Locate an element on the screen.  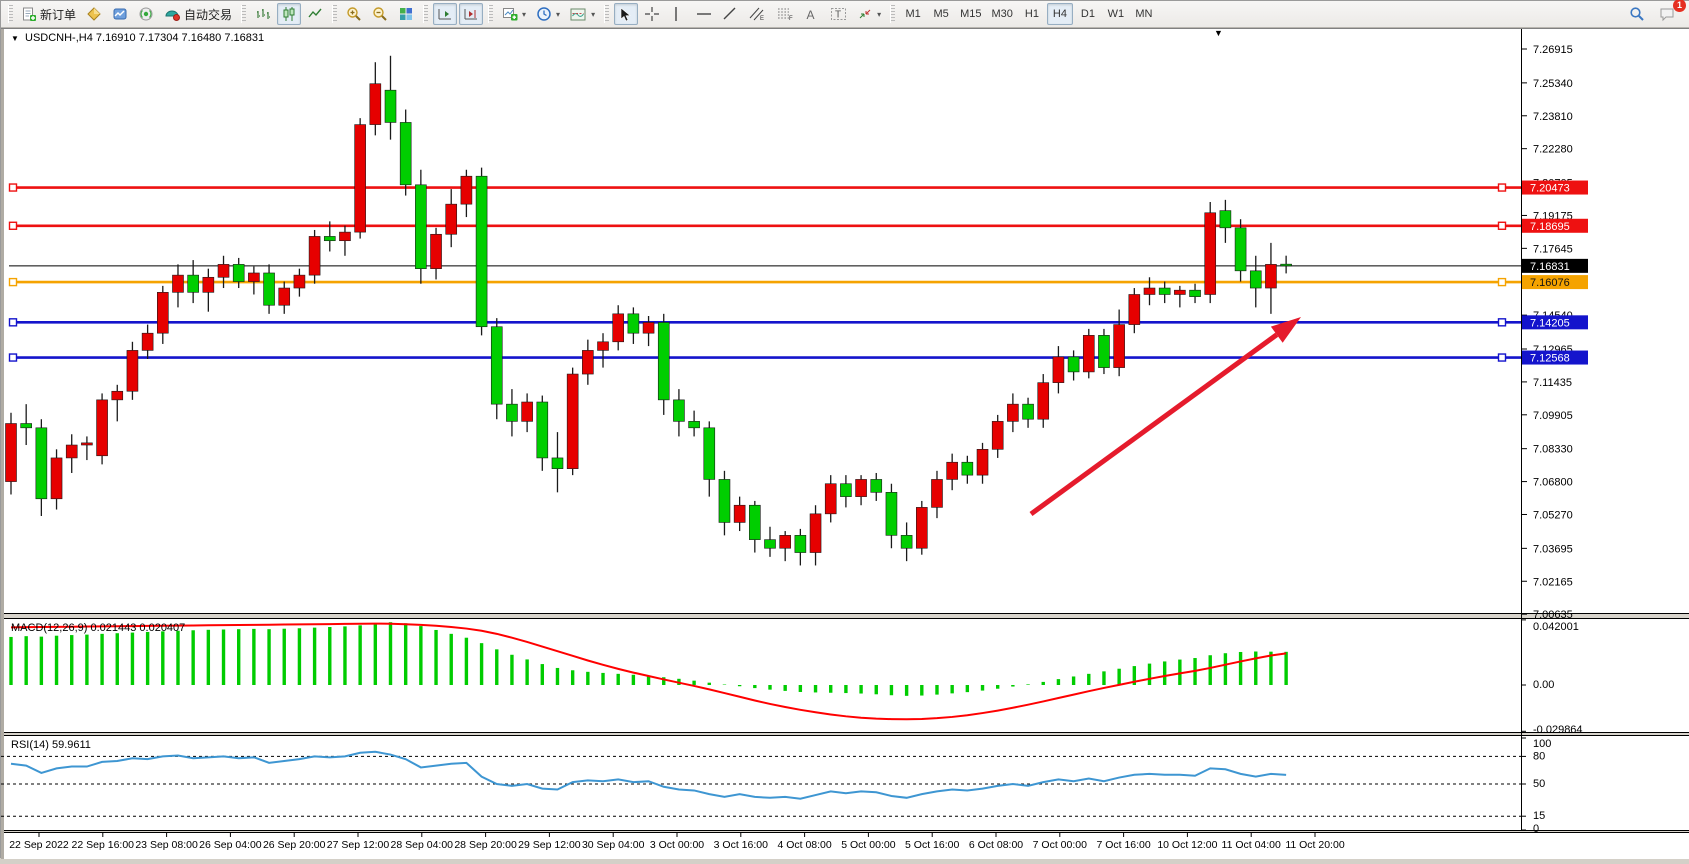
fibonacci-tool-button: F is located at coordinates (785, 14).